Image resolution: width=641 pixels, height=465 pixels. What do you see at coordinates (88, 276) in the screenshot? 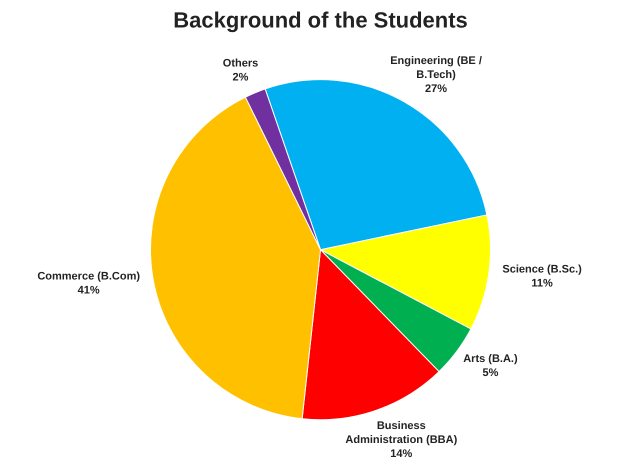
I see `slice-label: Commerce (B.Com)` at bounding box center [88, 276].